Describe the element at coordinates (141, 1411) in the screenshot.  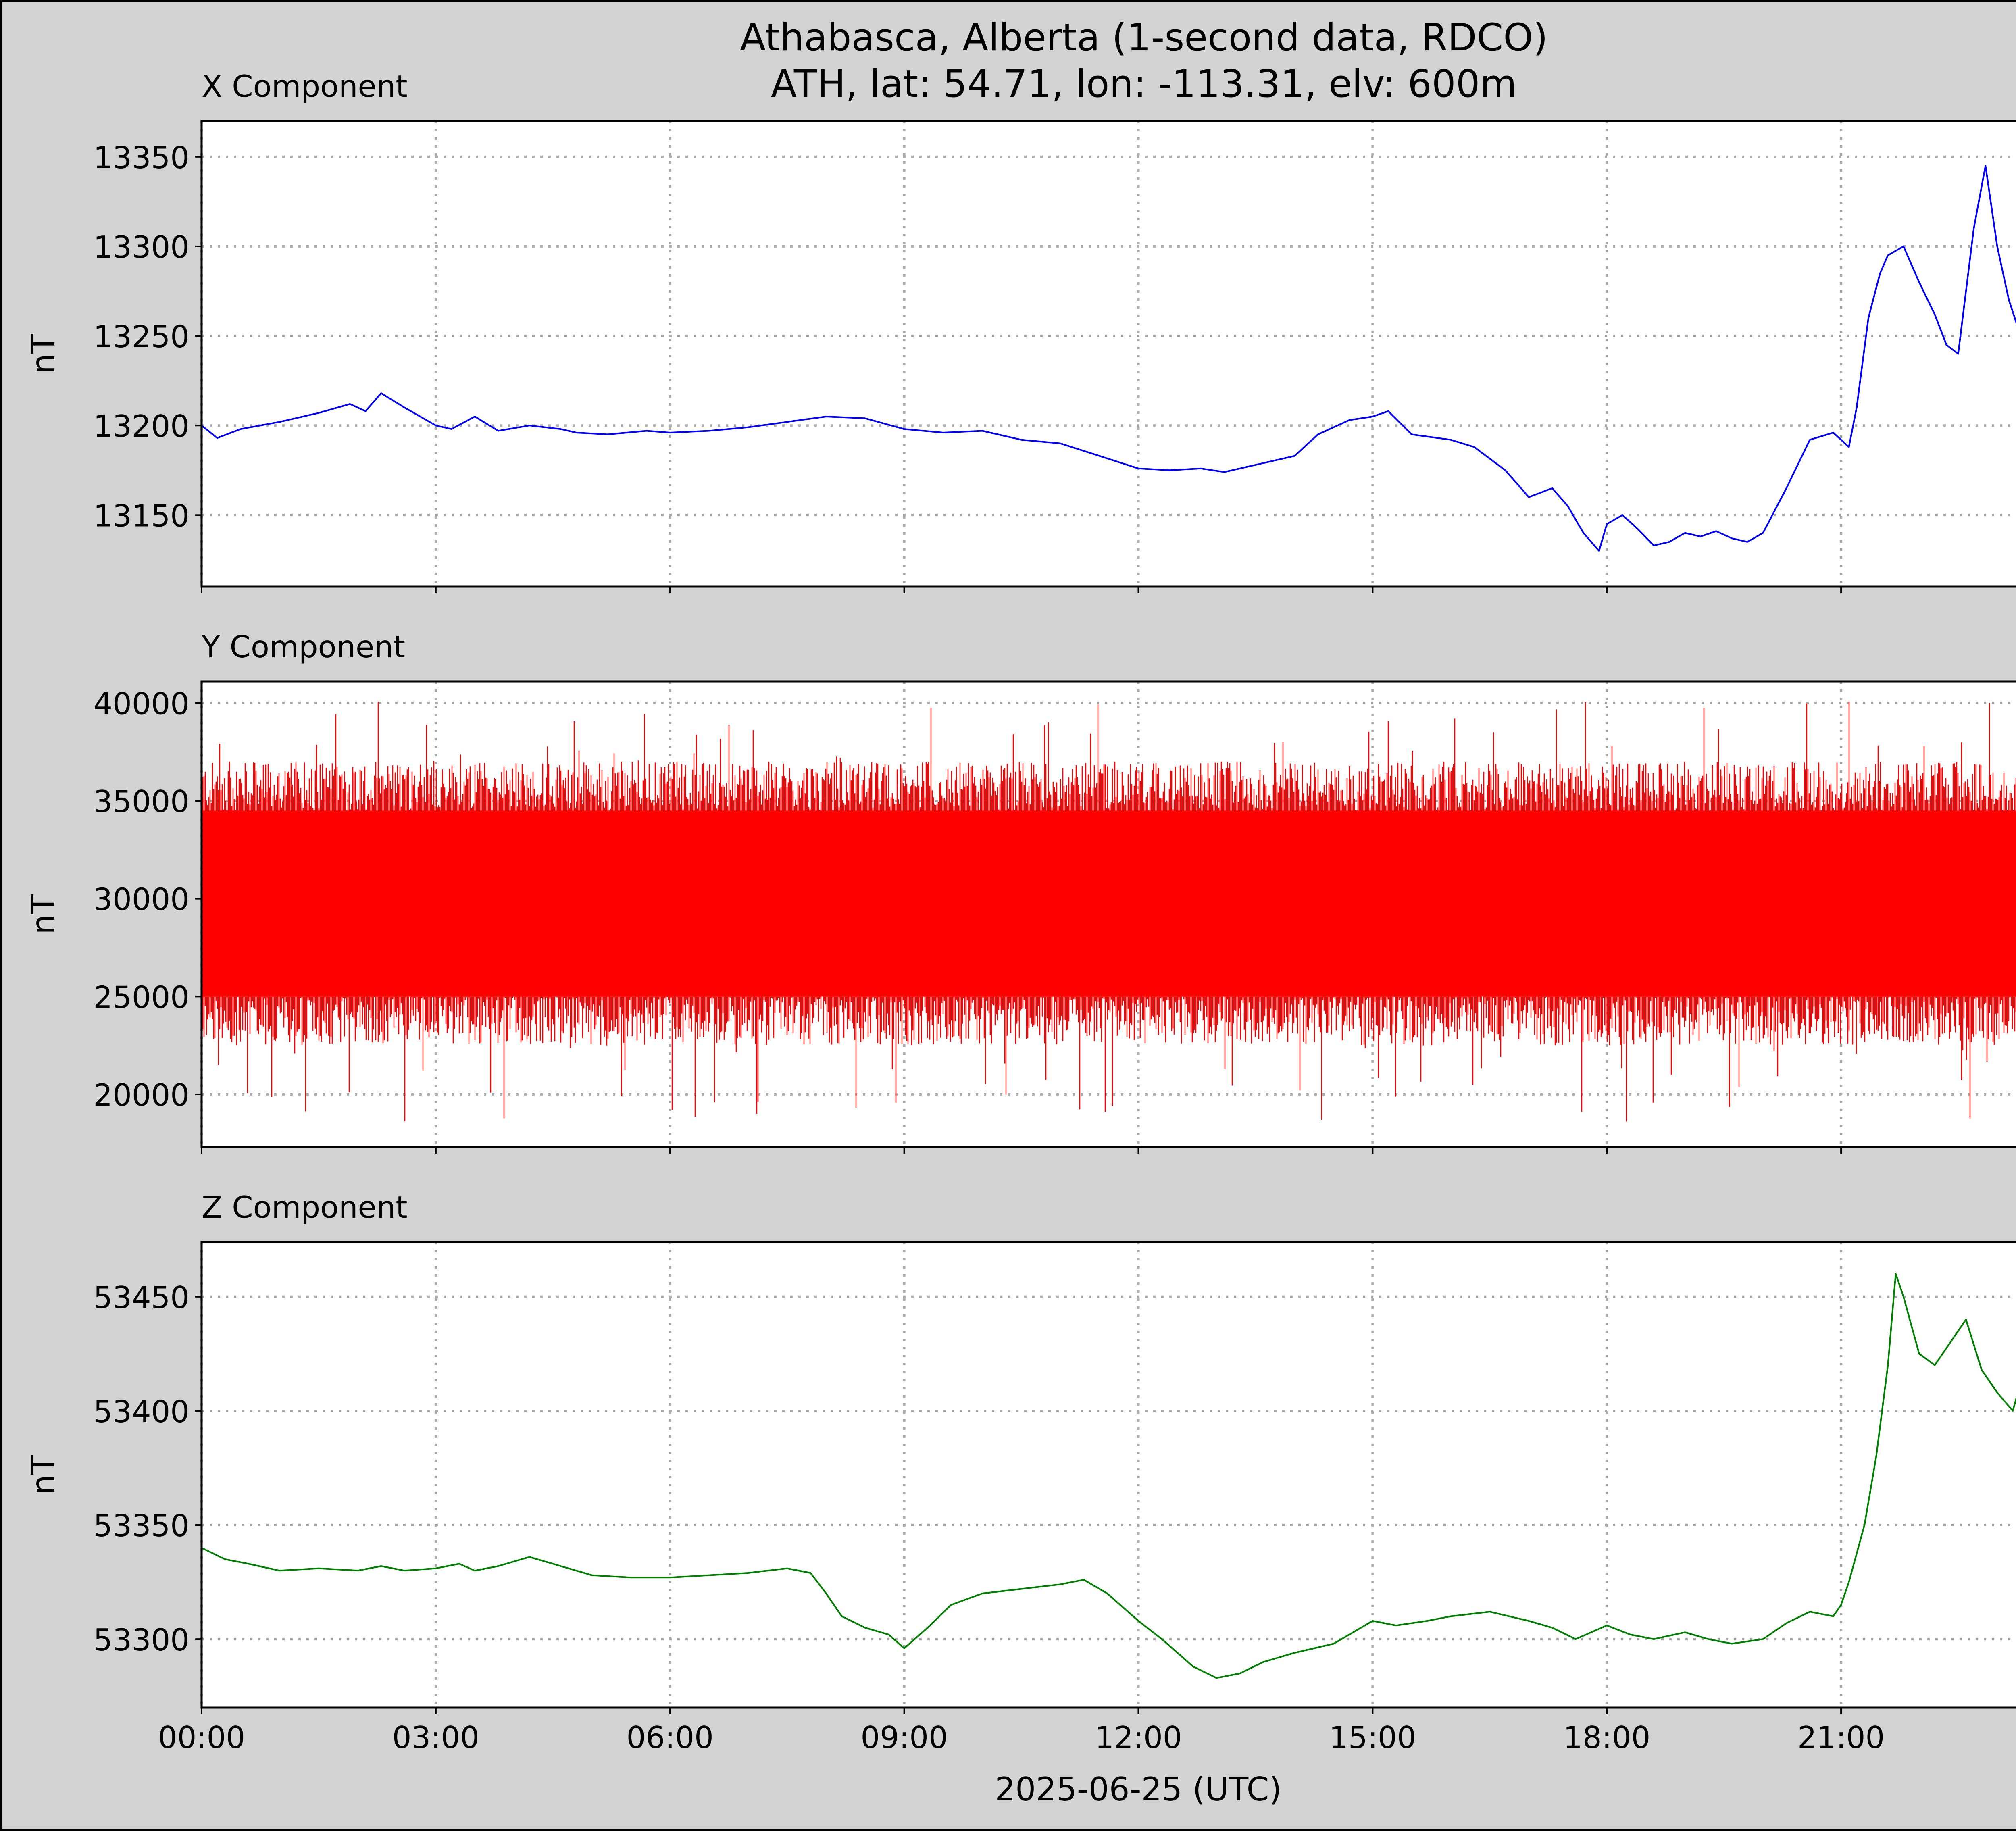
I see `y-tick-label: 53400` at that location.